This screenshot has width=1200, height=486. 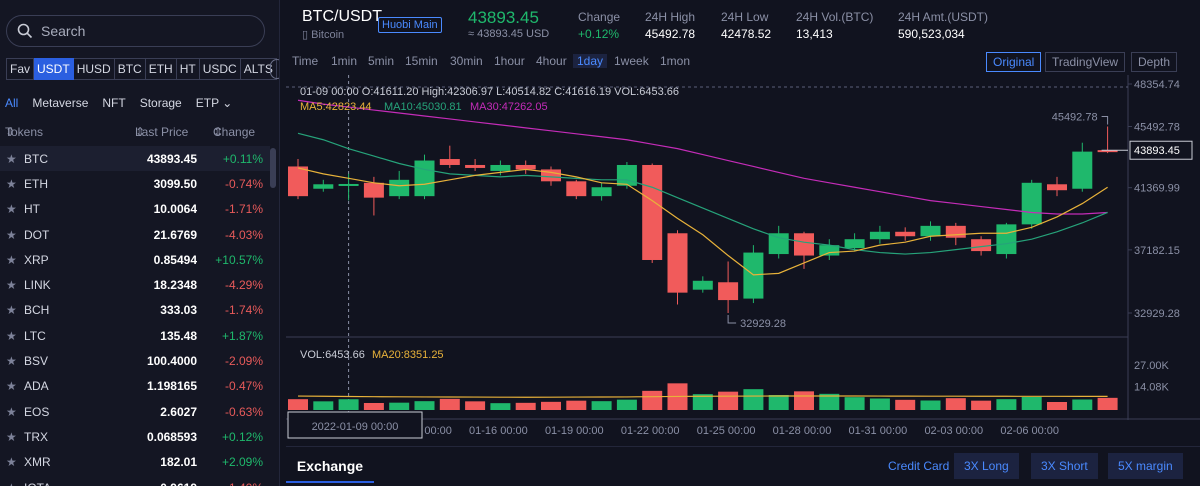 I want to click on coin-row: ★ ETH 3099.50 -0.74%, so click(x=135, y=183).